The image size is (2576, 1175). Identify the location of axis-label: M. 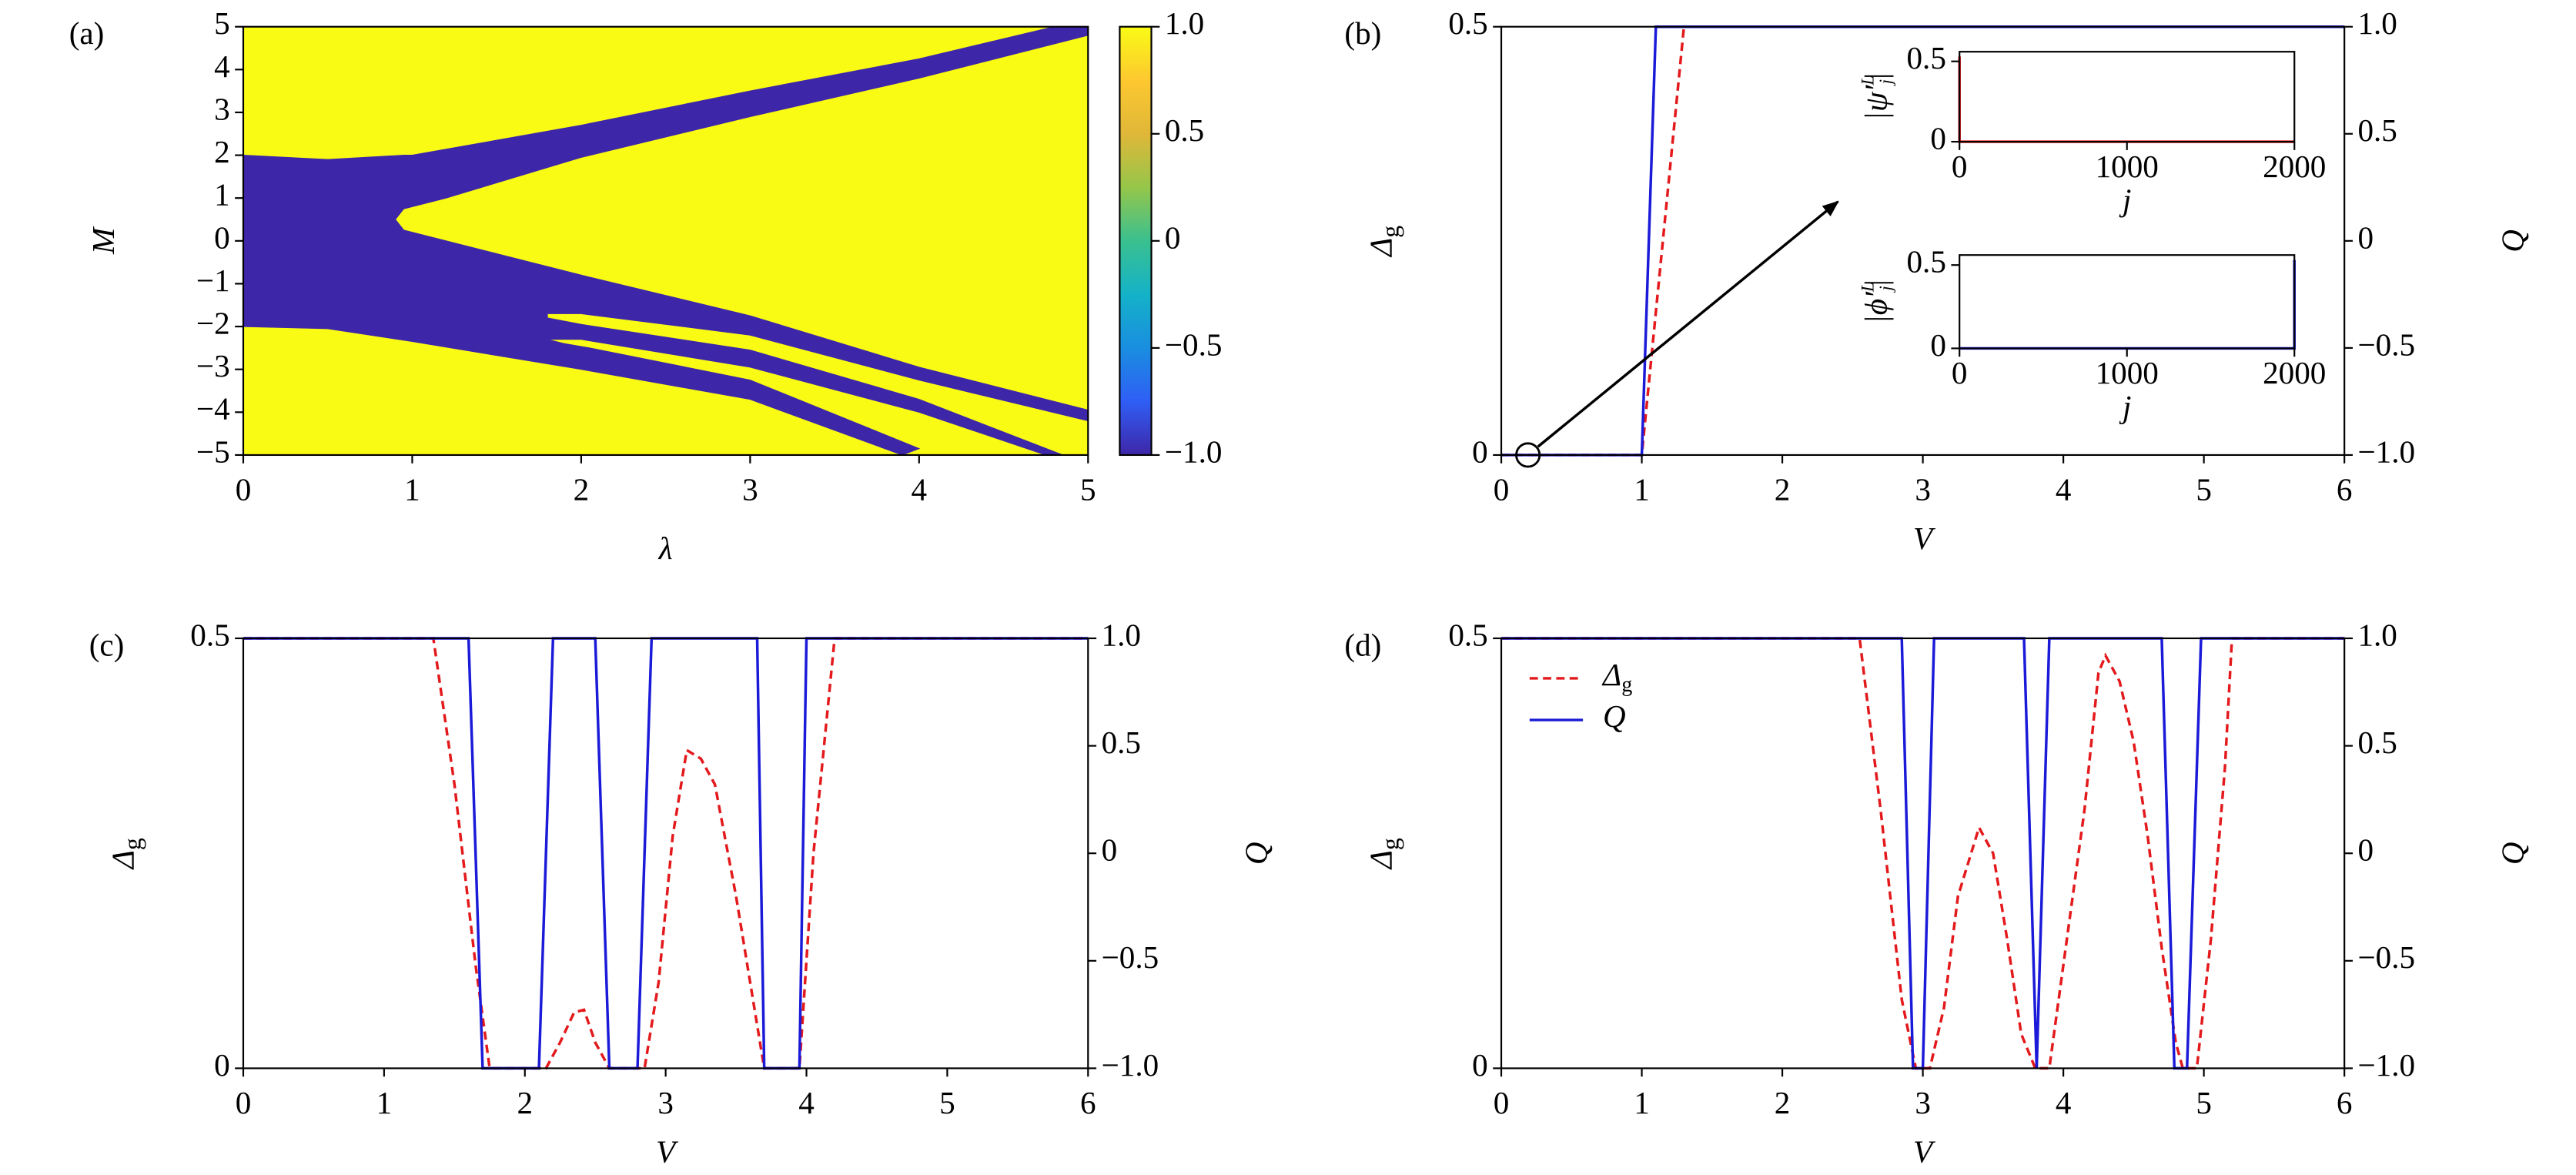
(103, 240).